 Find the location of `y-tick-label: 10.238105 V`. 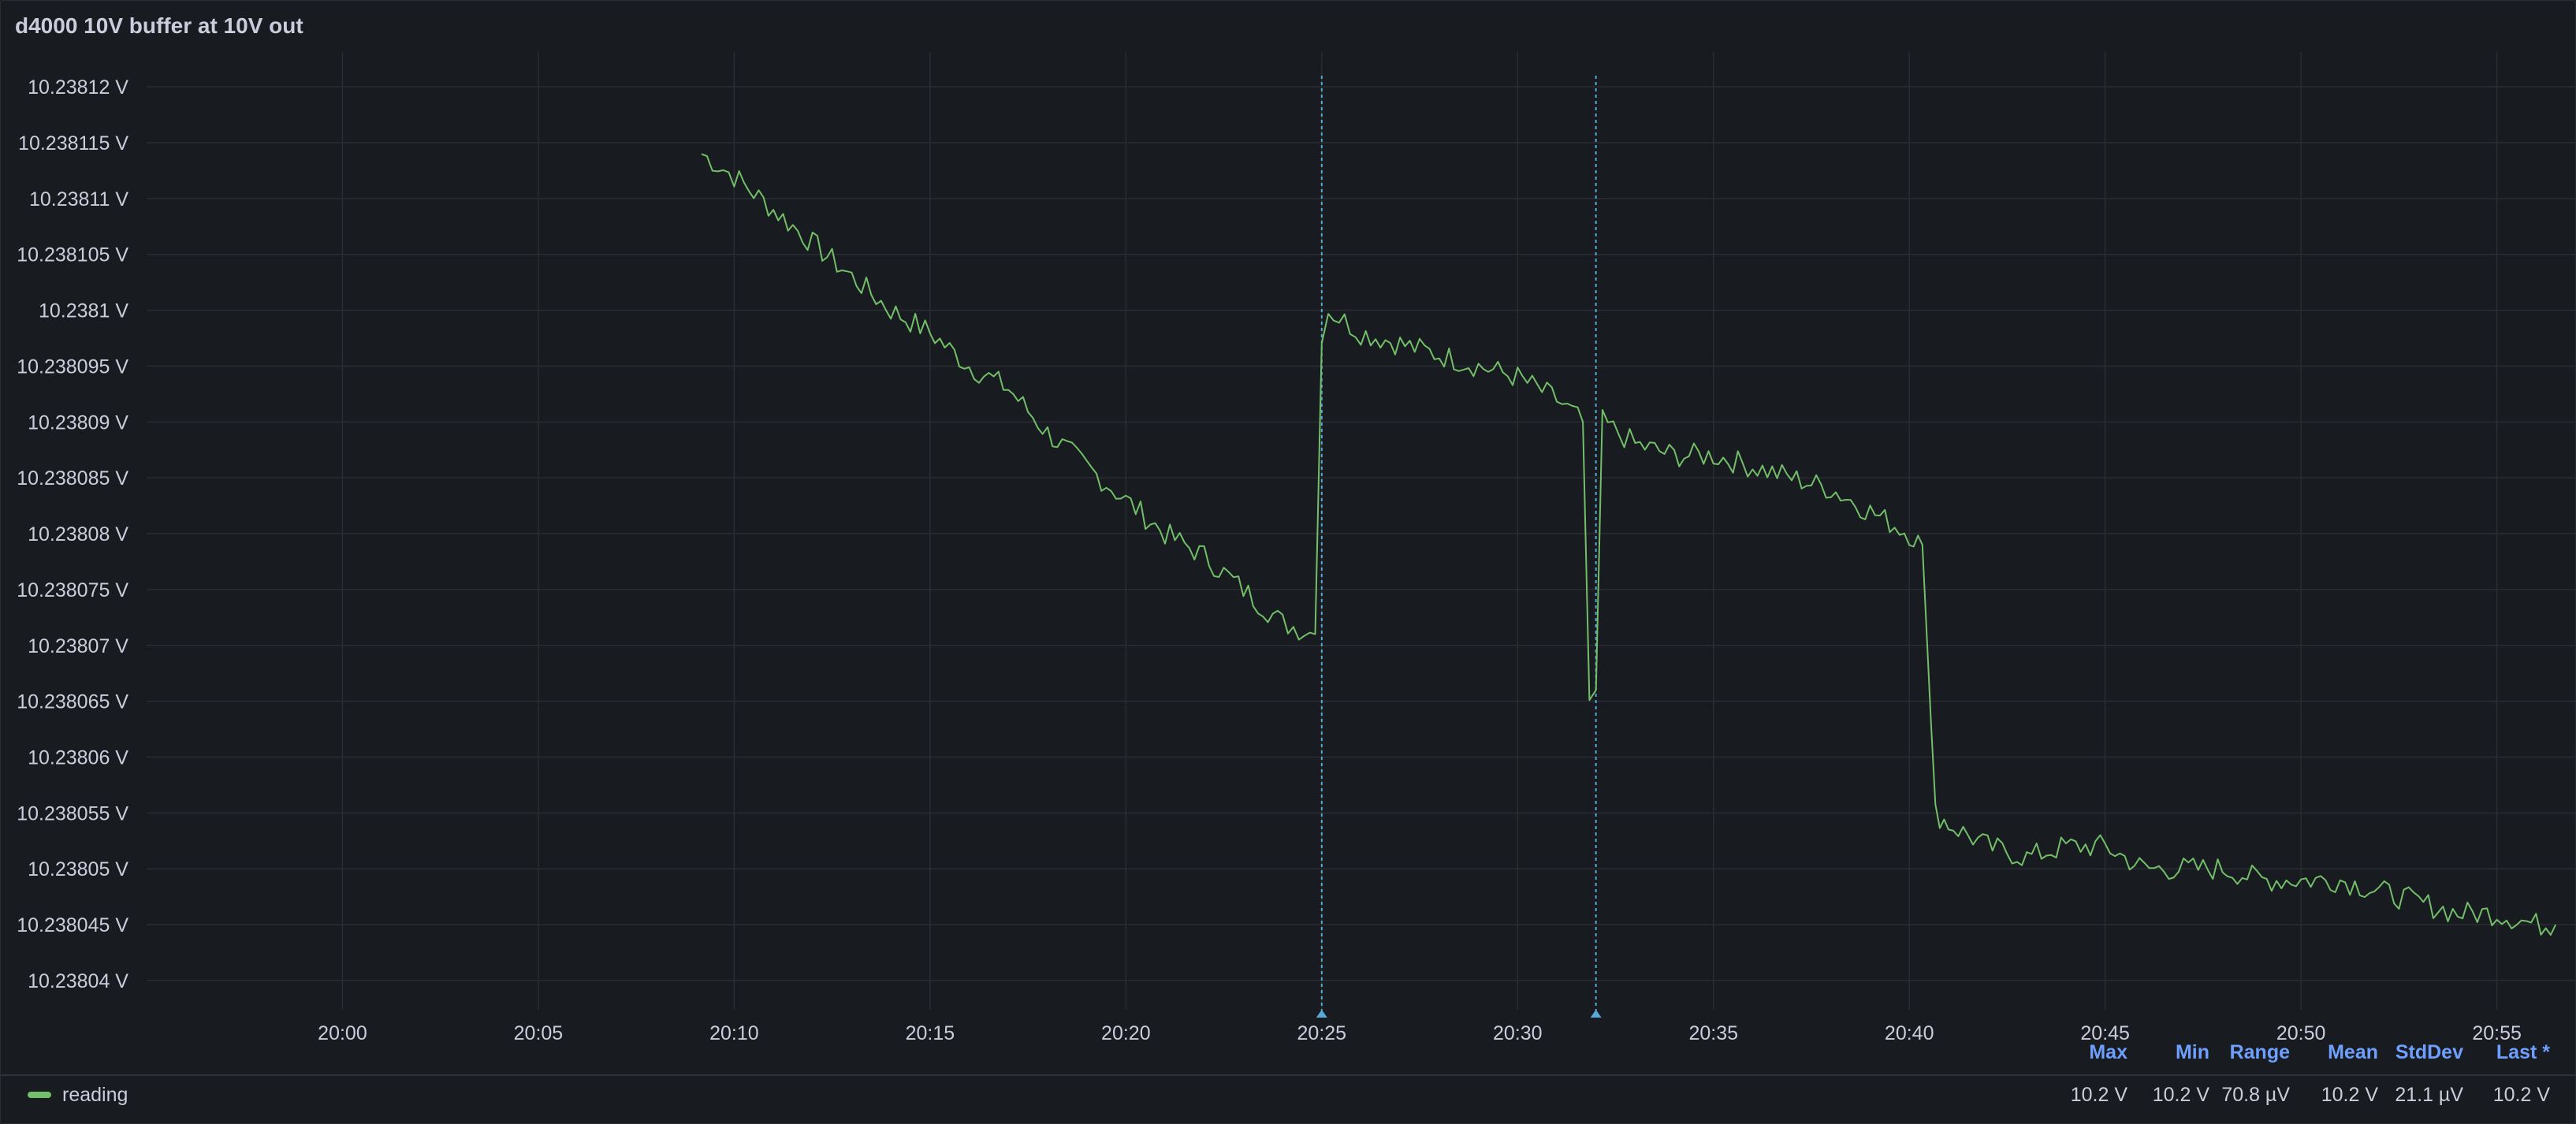

y-tick-label: 10.238105 V is located at coordinates (72, 255).